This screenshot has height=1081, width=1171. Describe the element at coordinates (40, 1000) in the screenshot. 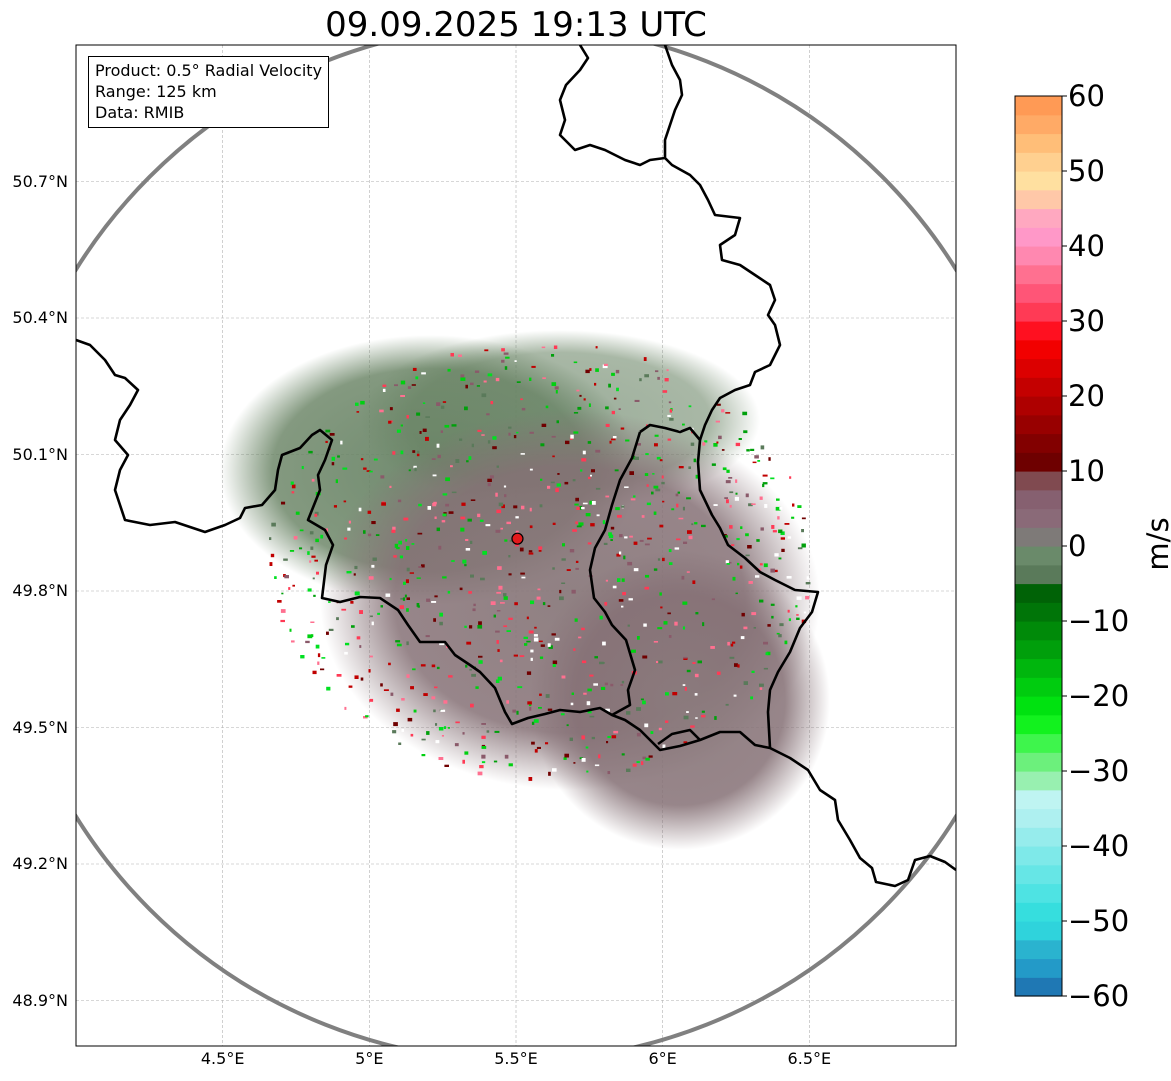

I see `lat-tick-label: 48.9°N` at that location.